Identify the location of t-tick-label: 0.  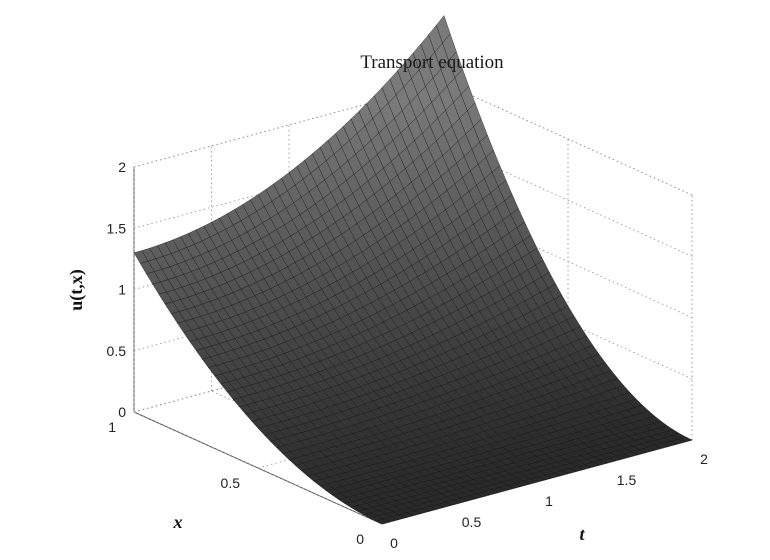
(394, 543).